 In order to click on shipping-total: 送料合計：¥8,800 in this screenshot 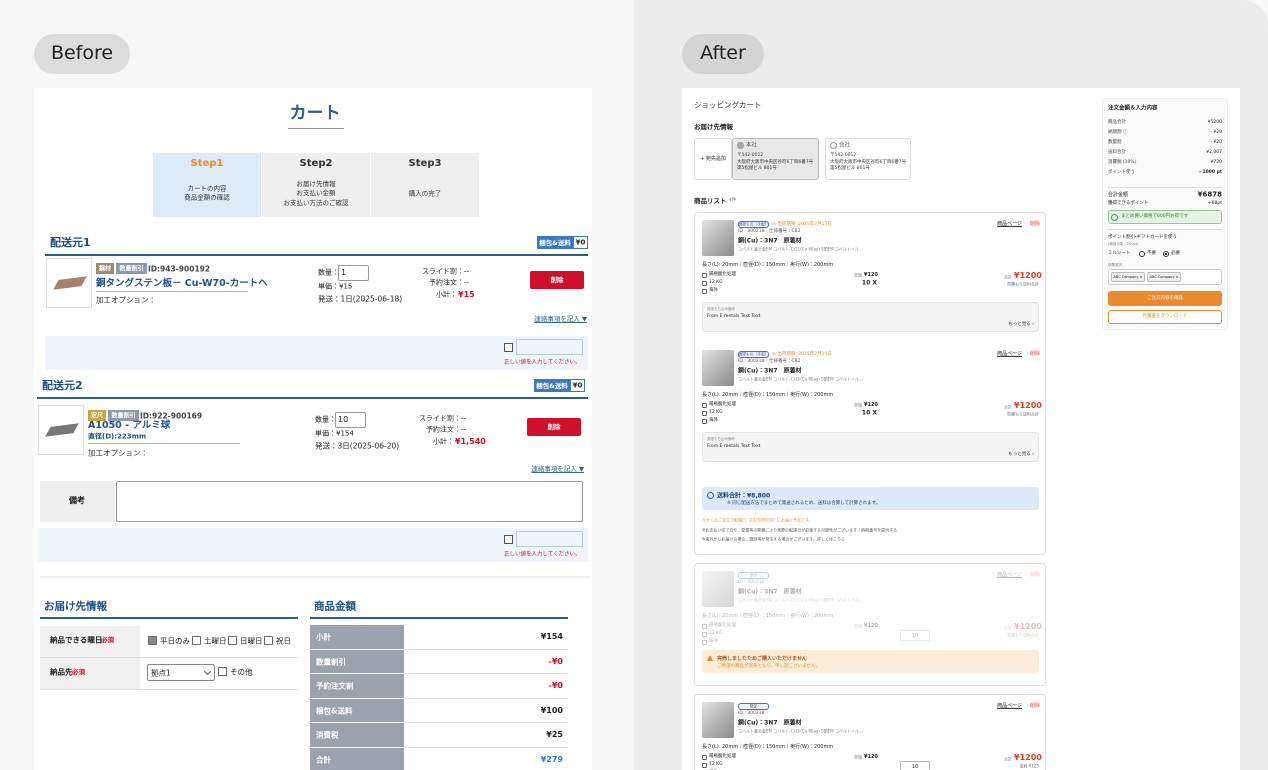, I will do `click(744, 495)`.